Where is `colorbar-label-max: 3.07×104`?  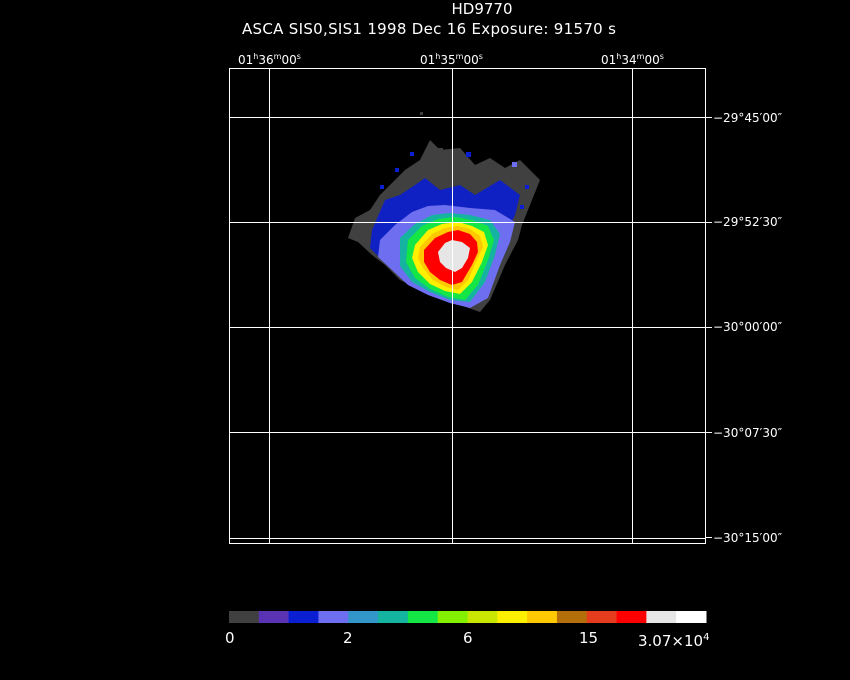 colorbar-label-max: 3.07×104 is located at coordinates (674, 641).